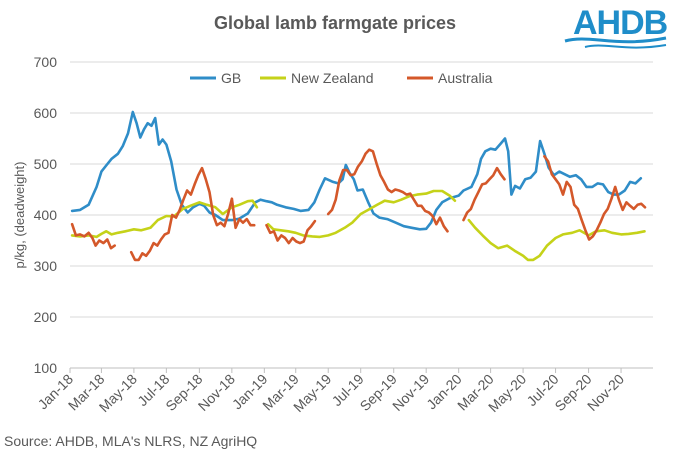 The width and height of the screenshot is (676, 454). Describe the element at coordinates (605, 392) in the screenshot. I see `x-tick-label: Nov-20` at that location.